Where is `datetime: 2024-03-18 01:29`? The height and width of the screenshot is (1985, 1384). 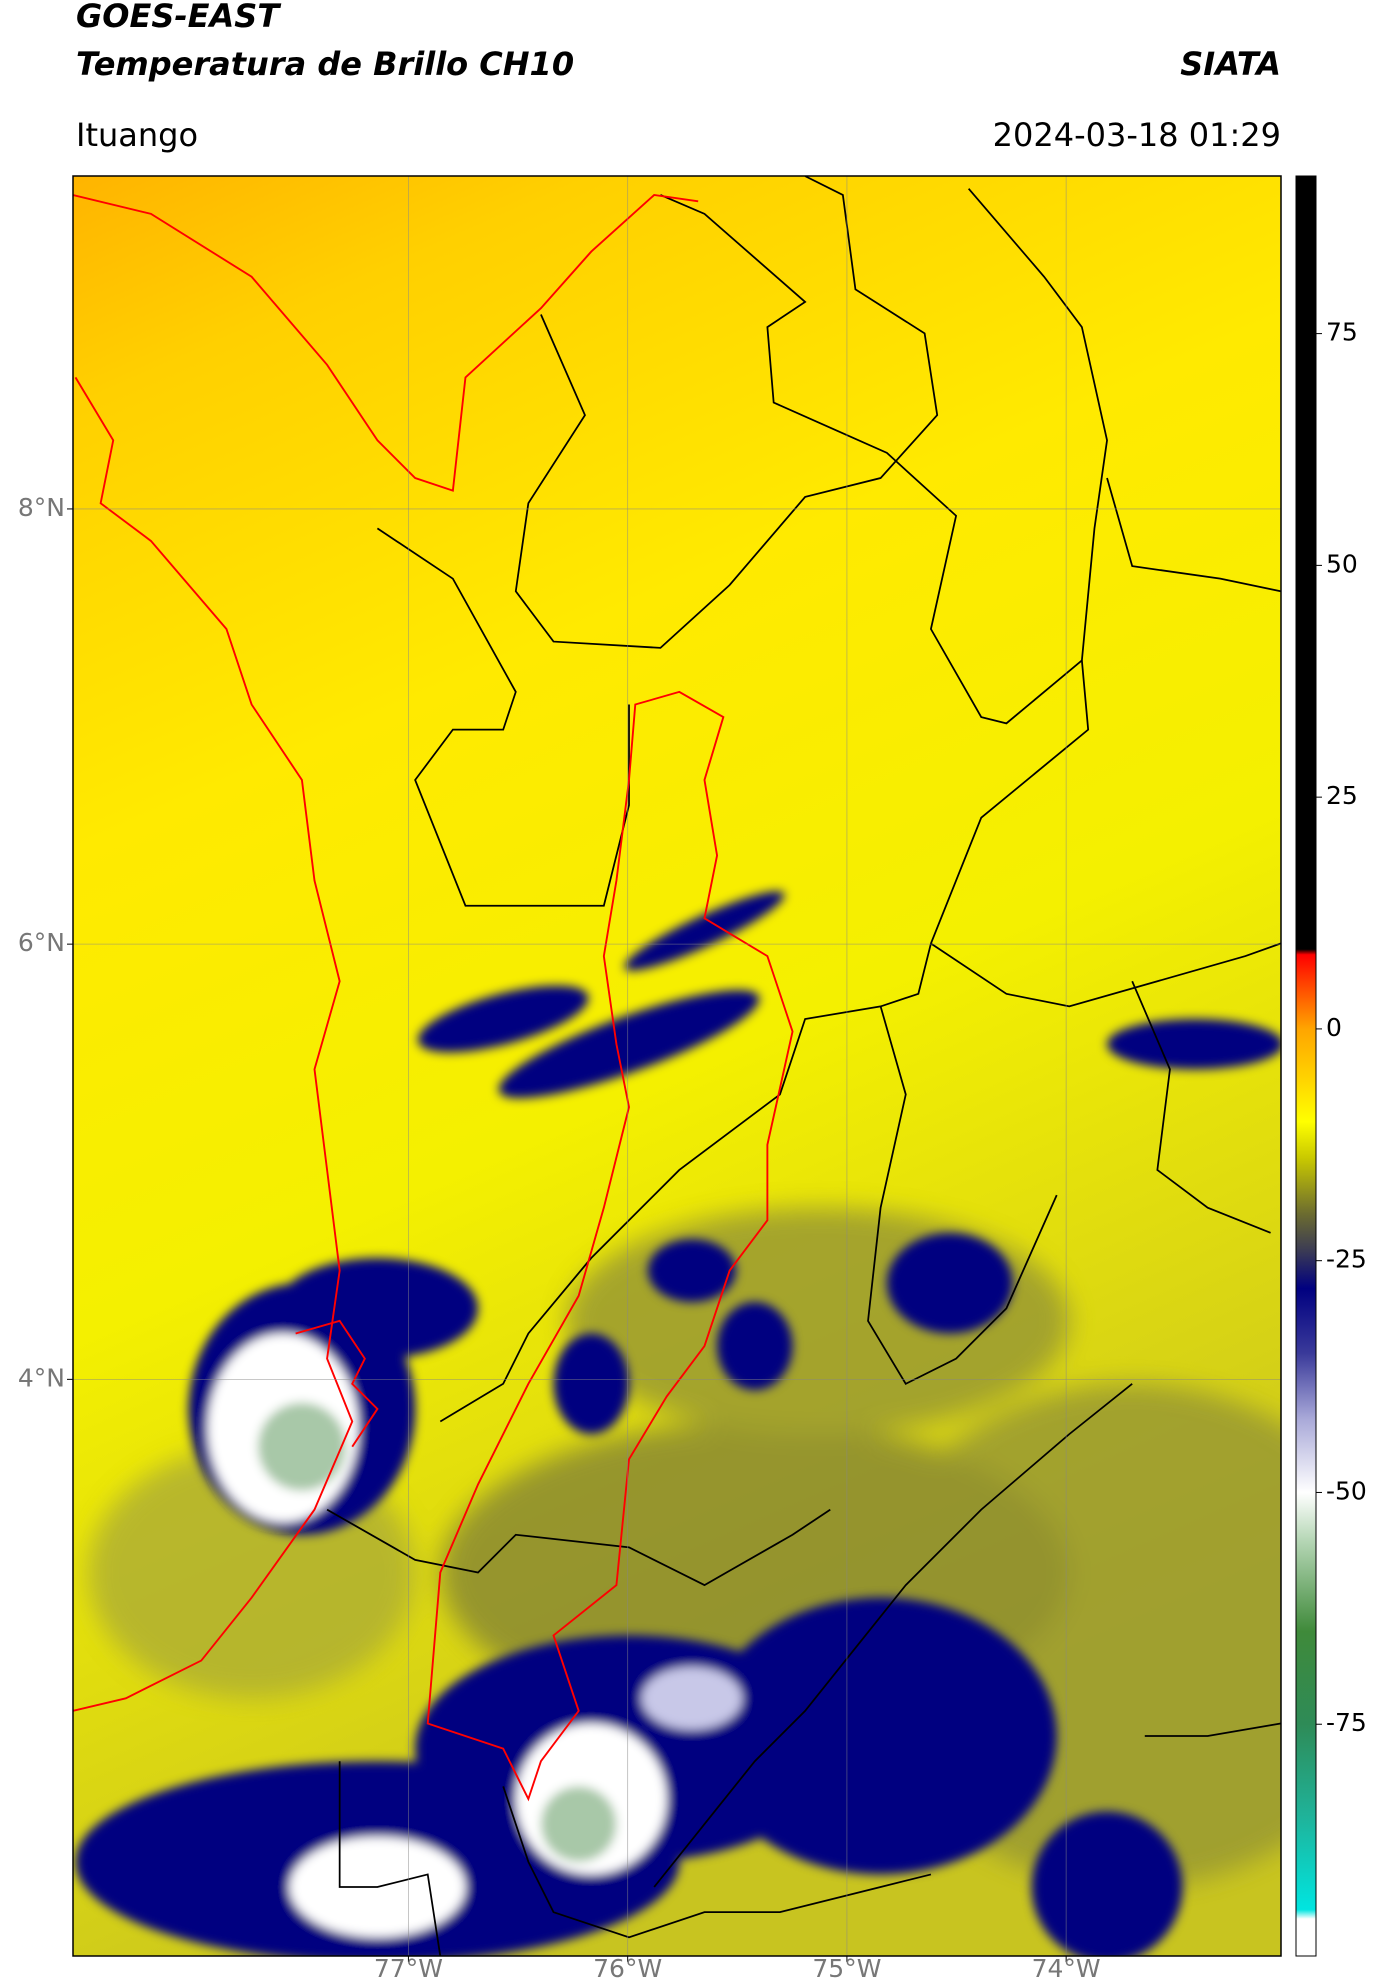 datetime: 2024-03-18 01:29 is located at coordinates (1137, 135).